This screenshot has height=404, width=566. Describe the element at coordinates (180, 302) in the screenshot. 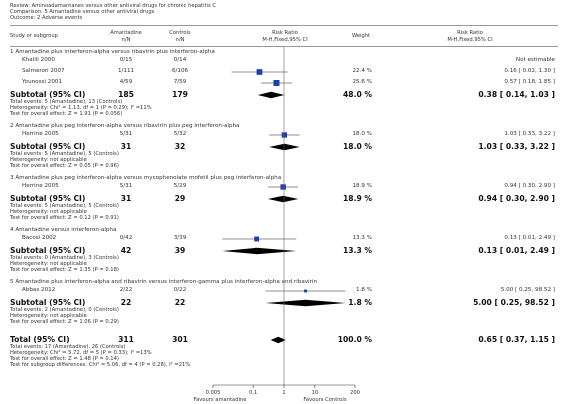

I see `subtotal-ctl: 22` at that location.